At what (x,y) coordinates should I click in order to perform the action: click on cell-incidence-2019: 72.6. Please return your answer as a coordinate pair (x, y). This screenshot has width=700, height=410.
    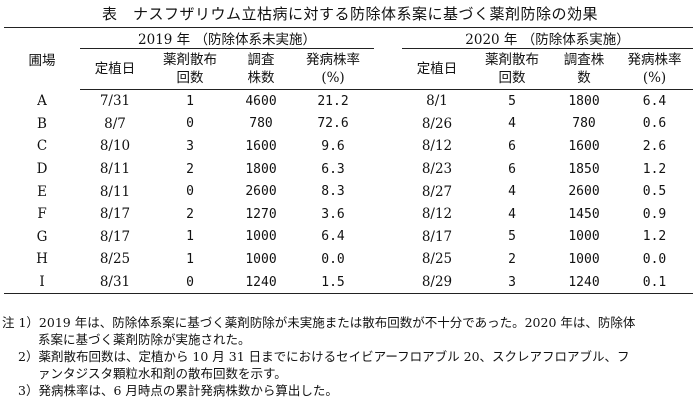
    Looking at the image, I should click on (333, 124).